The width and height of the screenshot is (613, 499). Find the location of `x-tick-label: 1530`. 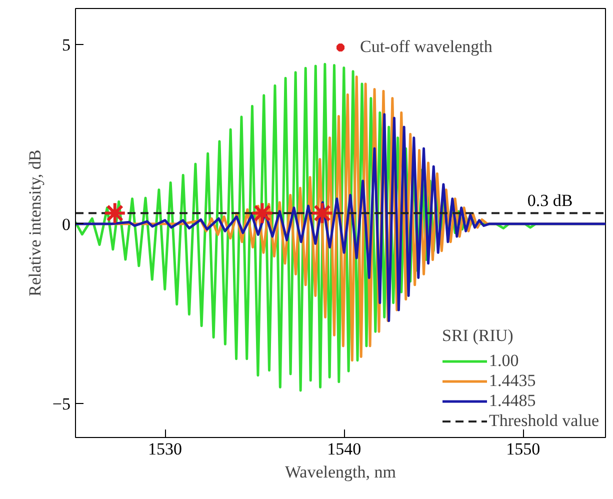

x-tick-label: 1530 is located at coordinates (165, 449).